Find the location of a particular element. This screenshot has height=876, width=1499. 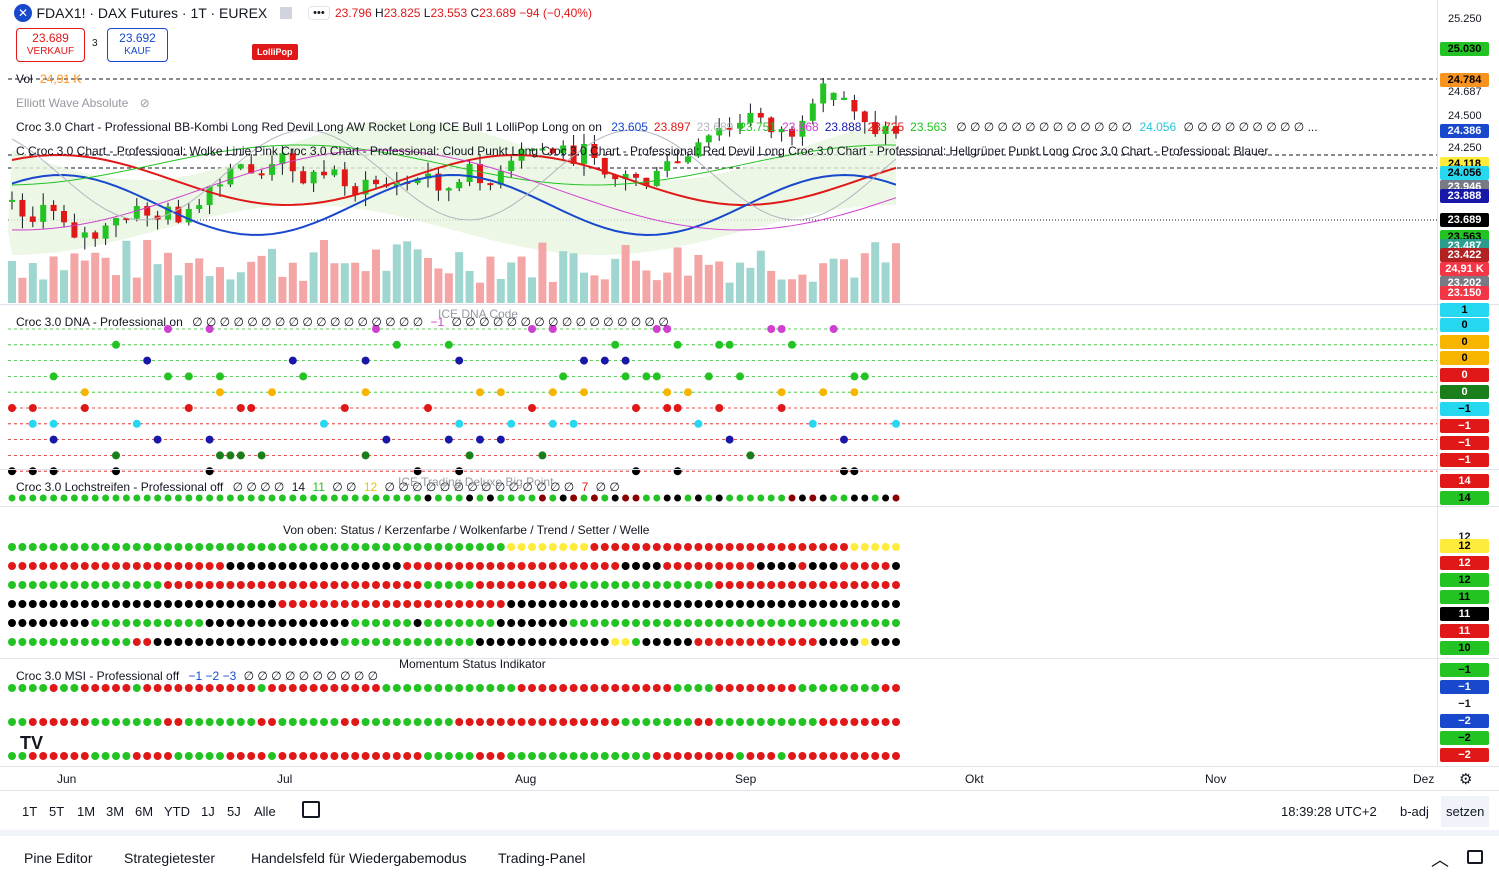

eye-off-icon: ⊘ is located at coordinates (144, 103).